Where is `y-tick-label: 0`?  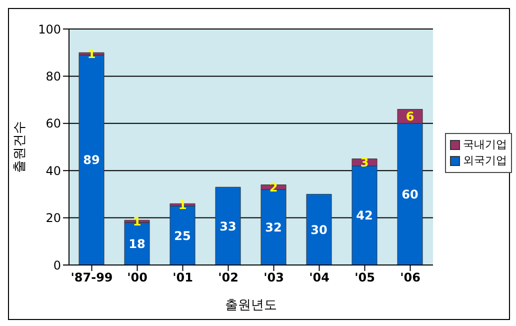
y-tick-label: 0 is located at coordinates (57, 265).